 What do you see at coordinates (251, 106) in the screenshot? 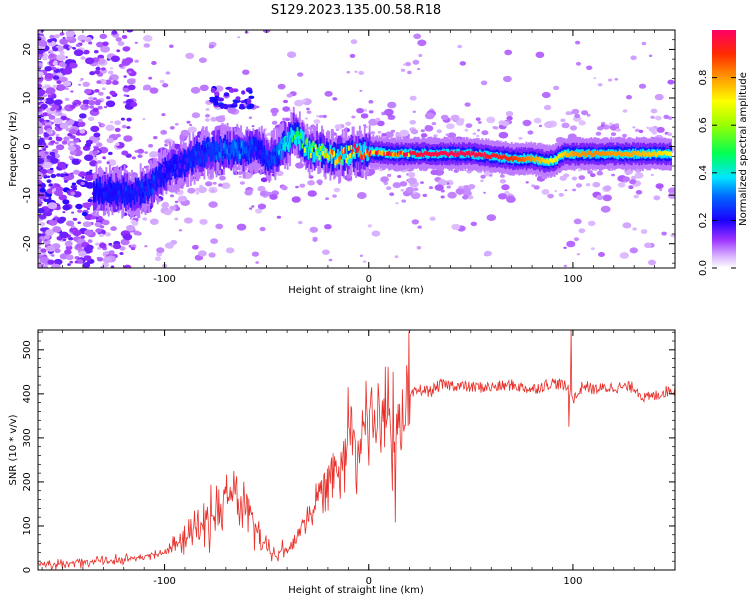
I see `heatmap-blob-cell` at bounding box center [251, 106].